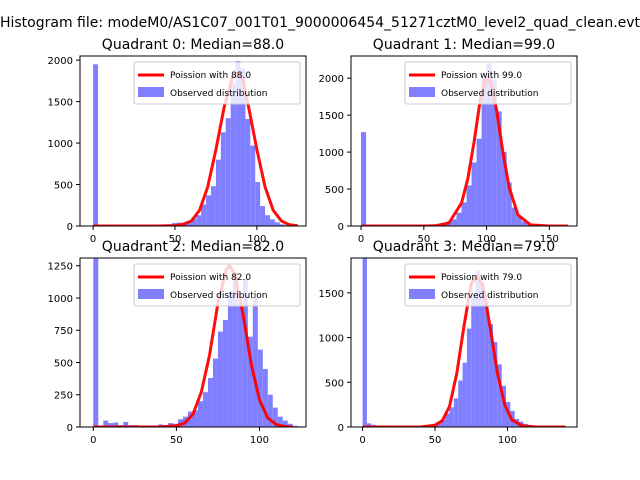  Describe the element at coordinates (549, 235) in the screenshot. I see `x-tick: 150` at that location.